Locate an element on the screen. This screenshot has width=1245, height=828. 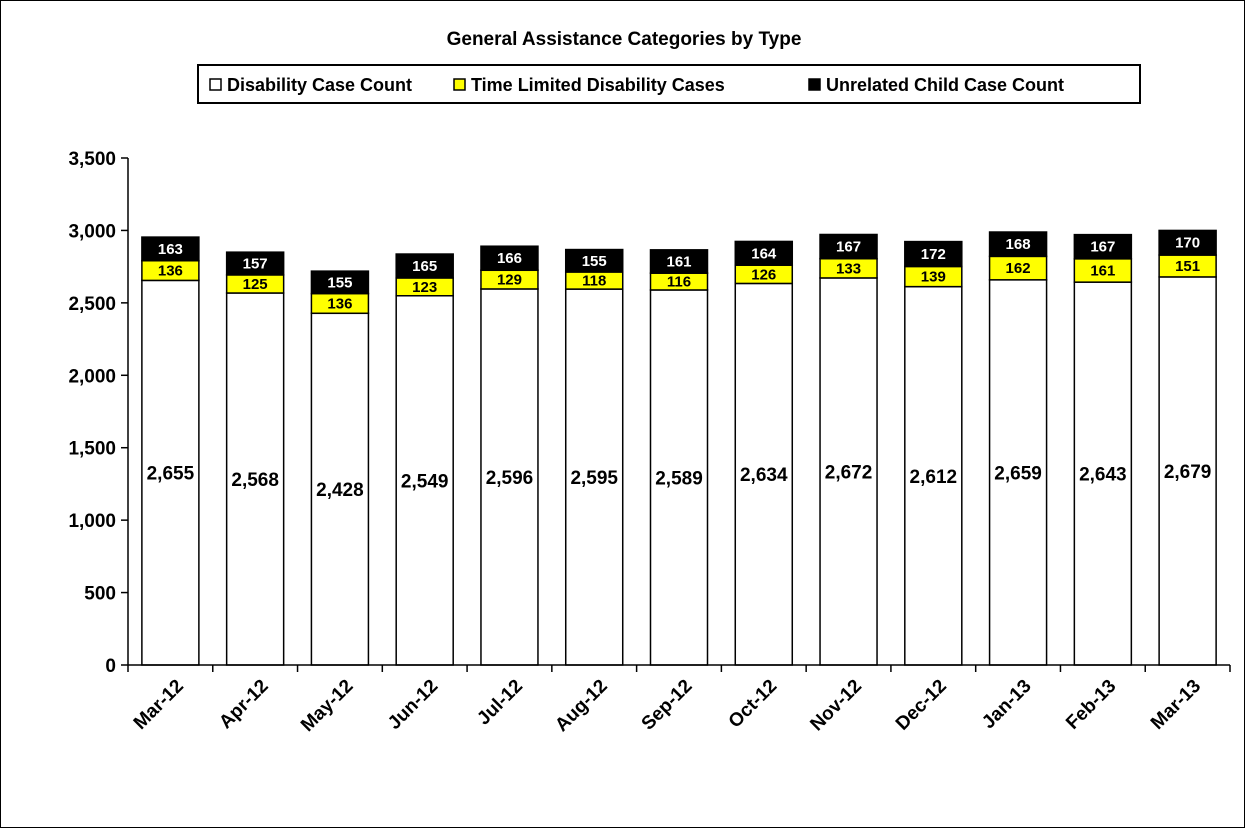
data-label: 168 is located at coordinates (1018, 244).